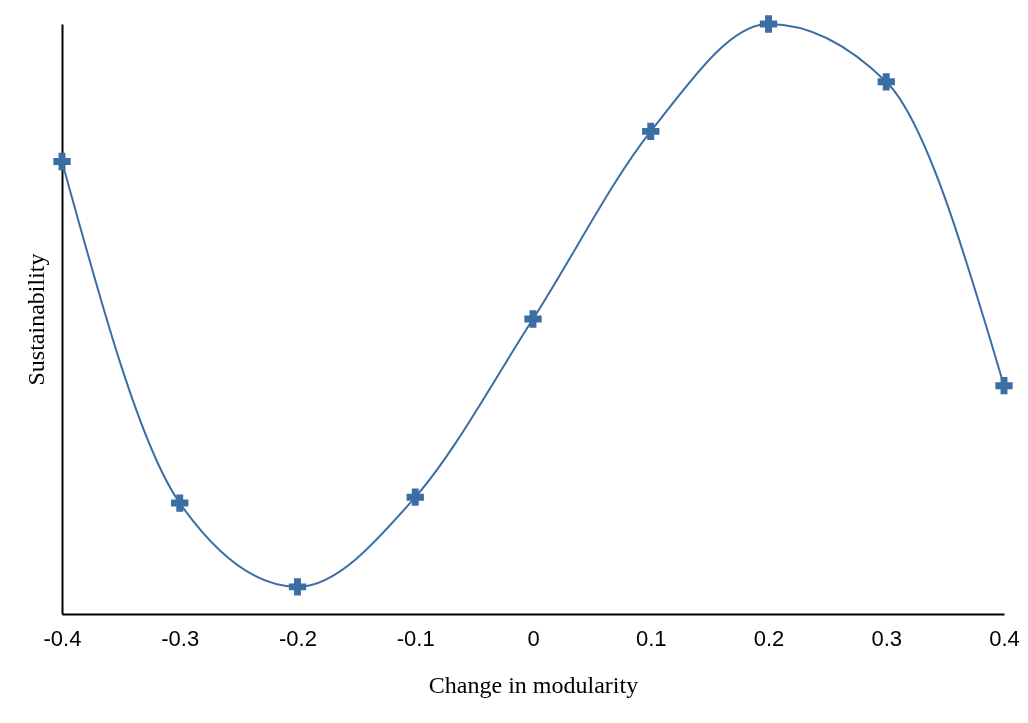 The width and height of the screenshot is (1028, 723). Describe the element at coordinates (887, 638) in the screenshot. I see `x-tick-label: 0.3` at that location.